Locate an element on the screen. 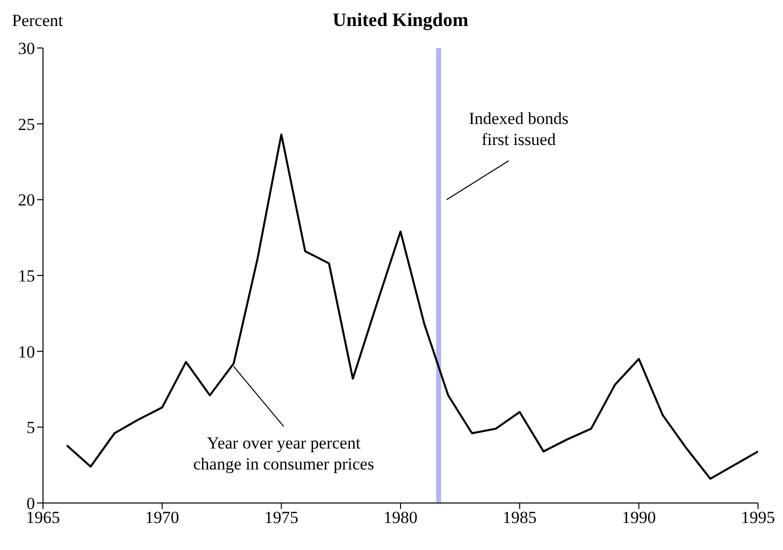 The height and width of the screenshot is (550, 783). y-tick-label: 10 is located at coordinates (26, 352).